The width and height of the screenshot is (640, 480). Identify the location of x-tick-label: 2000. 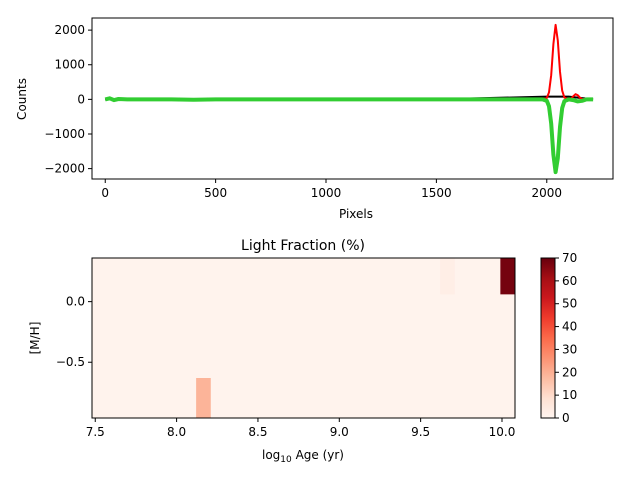
(546, 193).